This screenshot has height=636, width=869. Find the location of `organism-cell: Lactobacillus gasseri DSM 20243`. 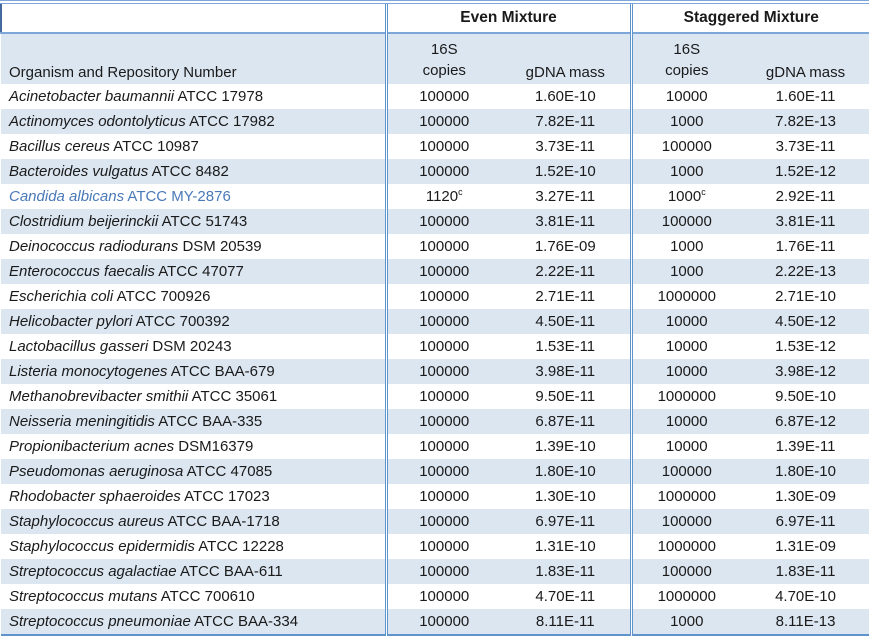

organism-cell: Lactobacillus gasseri DSM 20243 is located at coordinates (193, 346).